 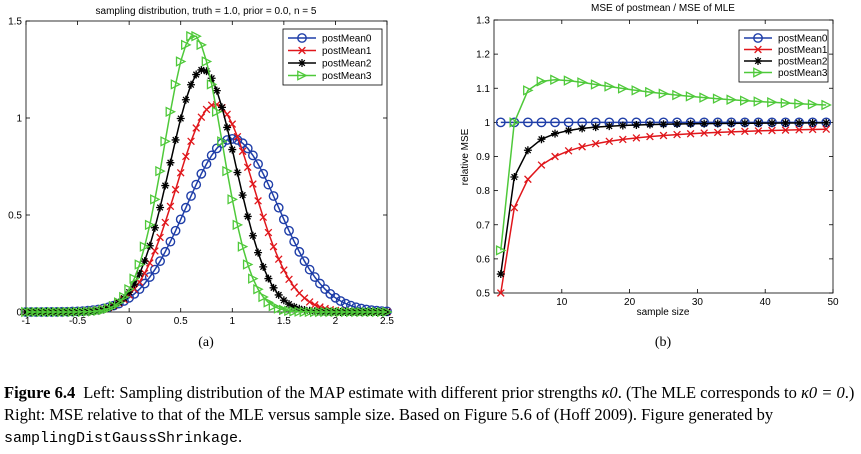 I want to click on x-tick-label: 40, so click(x=766, y=302).